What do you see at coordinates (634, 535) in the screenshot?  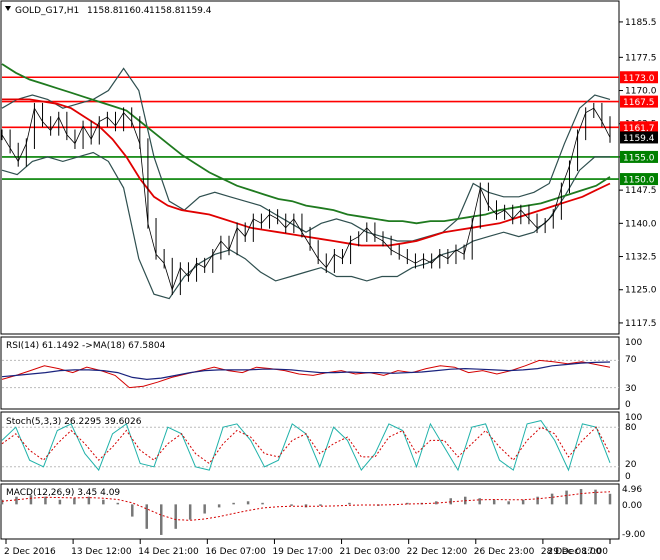 I see `macd-tick-min: -9.00` at bounding box center [634, 535].